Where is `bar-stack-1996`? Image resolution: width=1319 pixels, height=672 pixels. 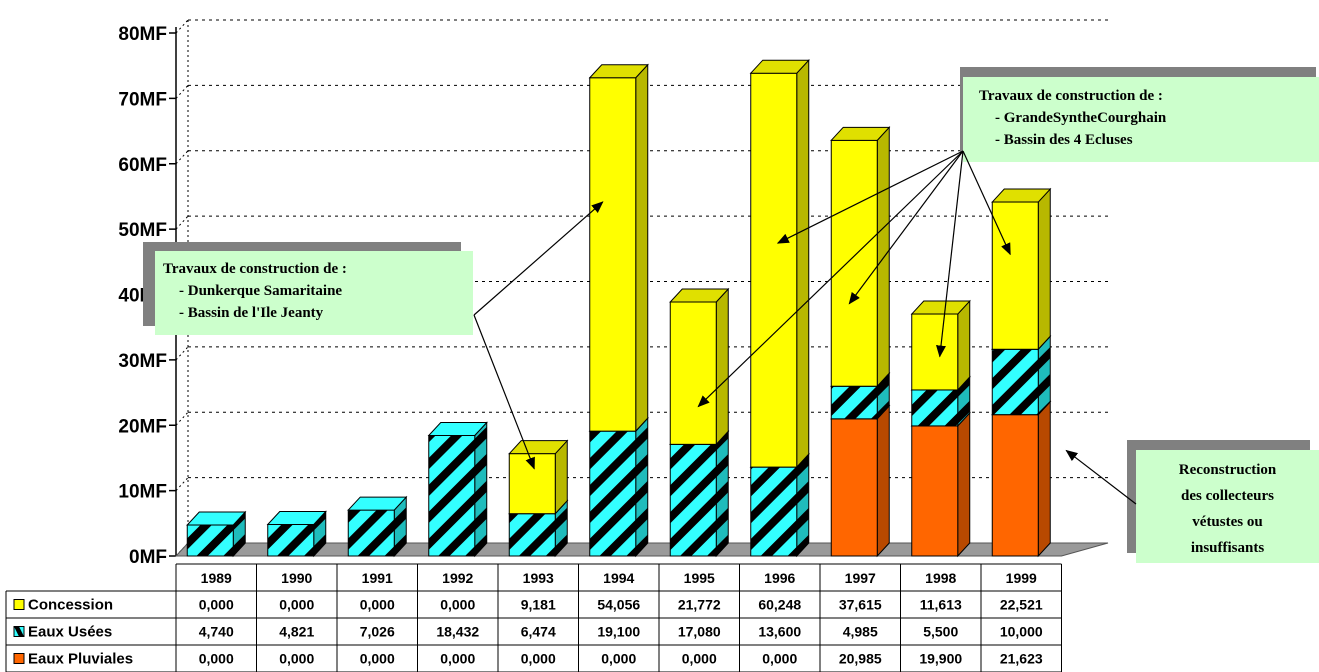 bar-stack-1996 is located at coordinates (779, 308).